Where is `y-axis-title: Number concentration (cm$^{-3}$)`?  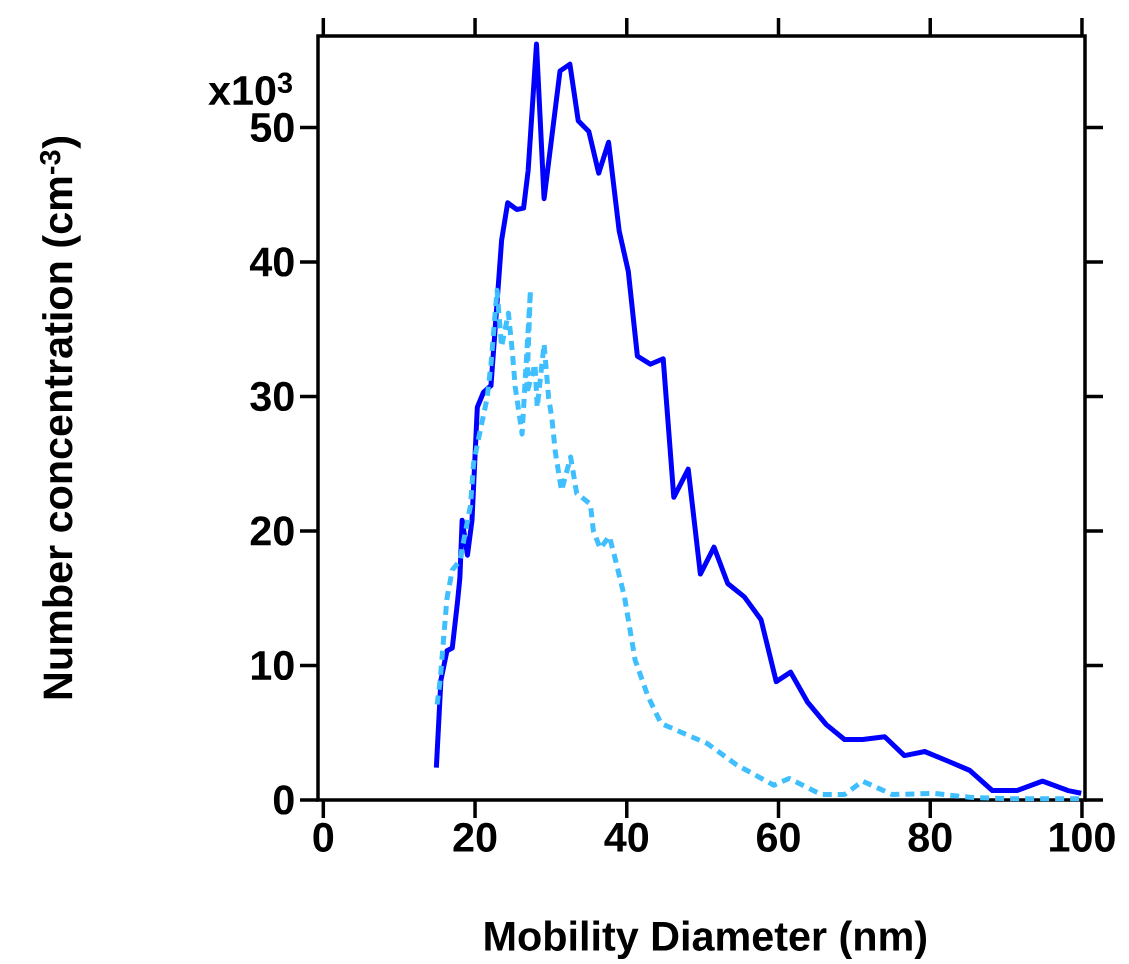 y-axis-title: Number concentration (cm$^{-3}$) is located at coordinates (60, 418).